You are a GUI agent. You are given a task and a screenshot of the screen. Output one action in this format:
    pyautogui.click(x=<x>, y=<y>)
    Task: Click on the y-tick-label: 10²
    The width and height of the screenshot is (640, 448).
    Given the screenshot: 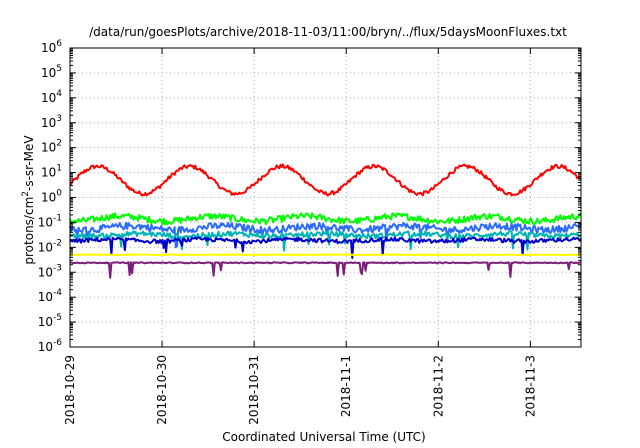 What is the action you would take?
    pyautogui.click(x=51, y=147)
    